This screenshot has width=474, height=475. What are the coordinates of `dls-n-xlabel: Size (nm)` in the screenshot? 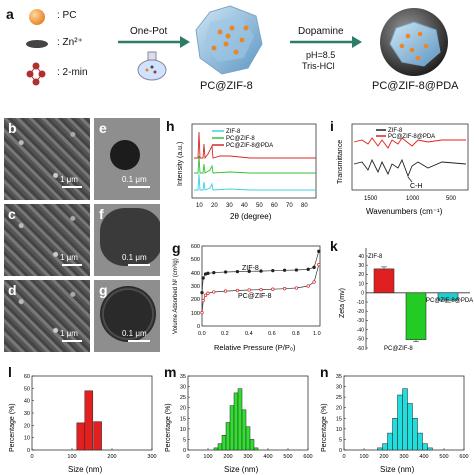 It's located at (397, 469).